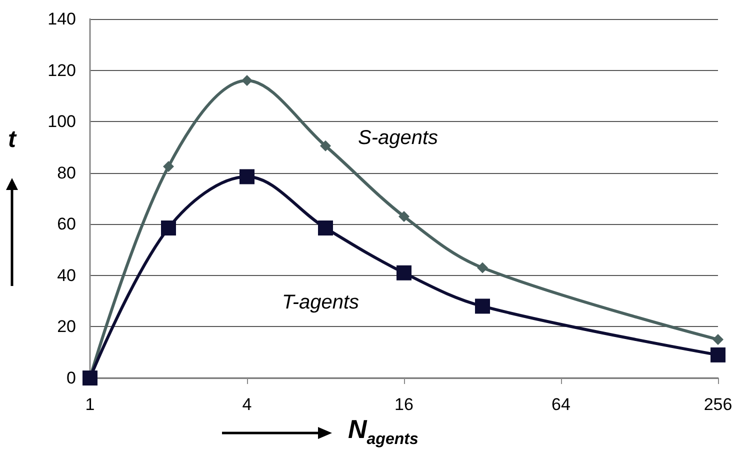 This screenshot has height=449, width=736. I want to click on y-tick-label: 80, so click(66, 172).